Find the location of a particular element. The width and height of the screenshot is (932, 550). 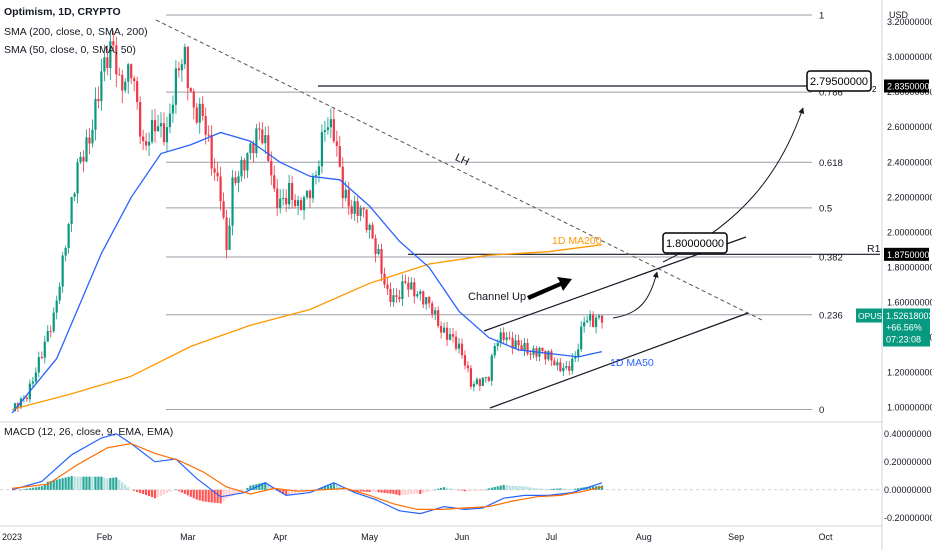

signal-line is located at coordinates (307, 476).